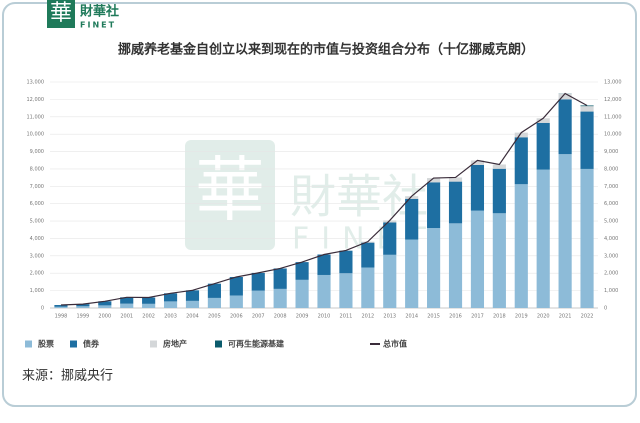  I want to click on x-tick-label: 2019, so click(521, 317).